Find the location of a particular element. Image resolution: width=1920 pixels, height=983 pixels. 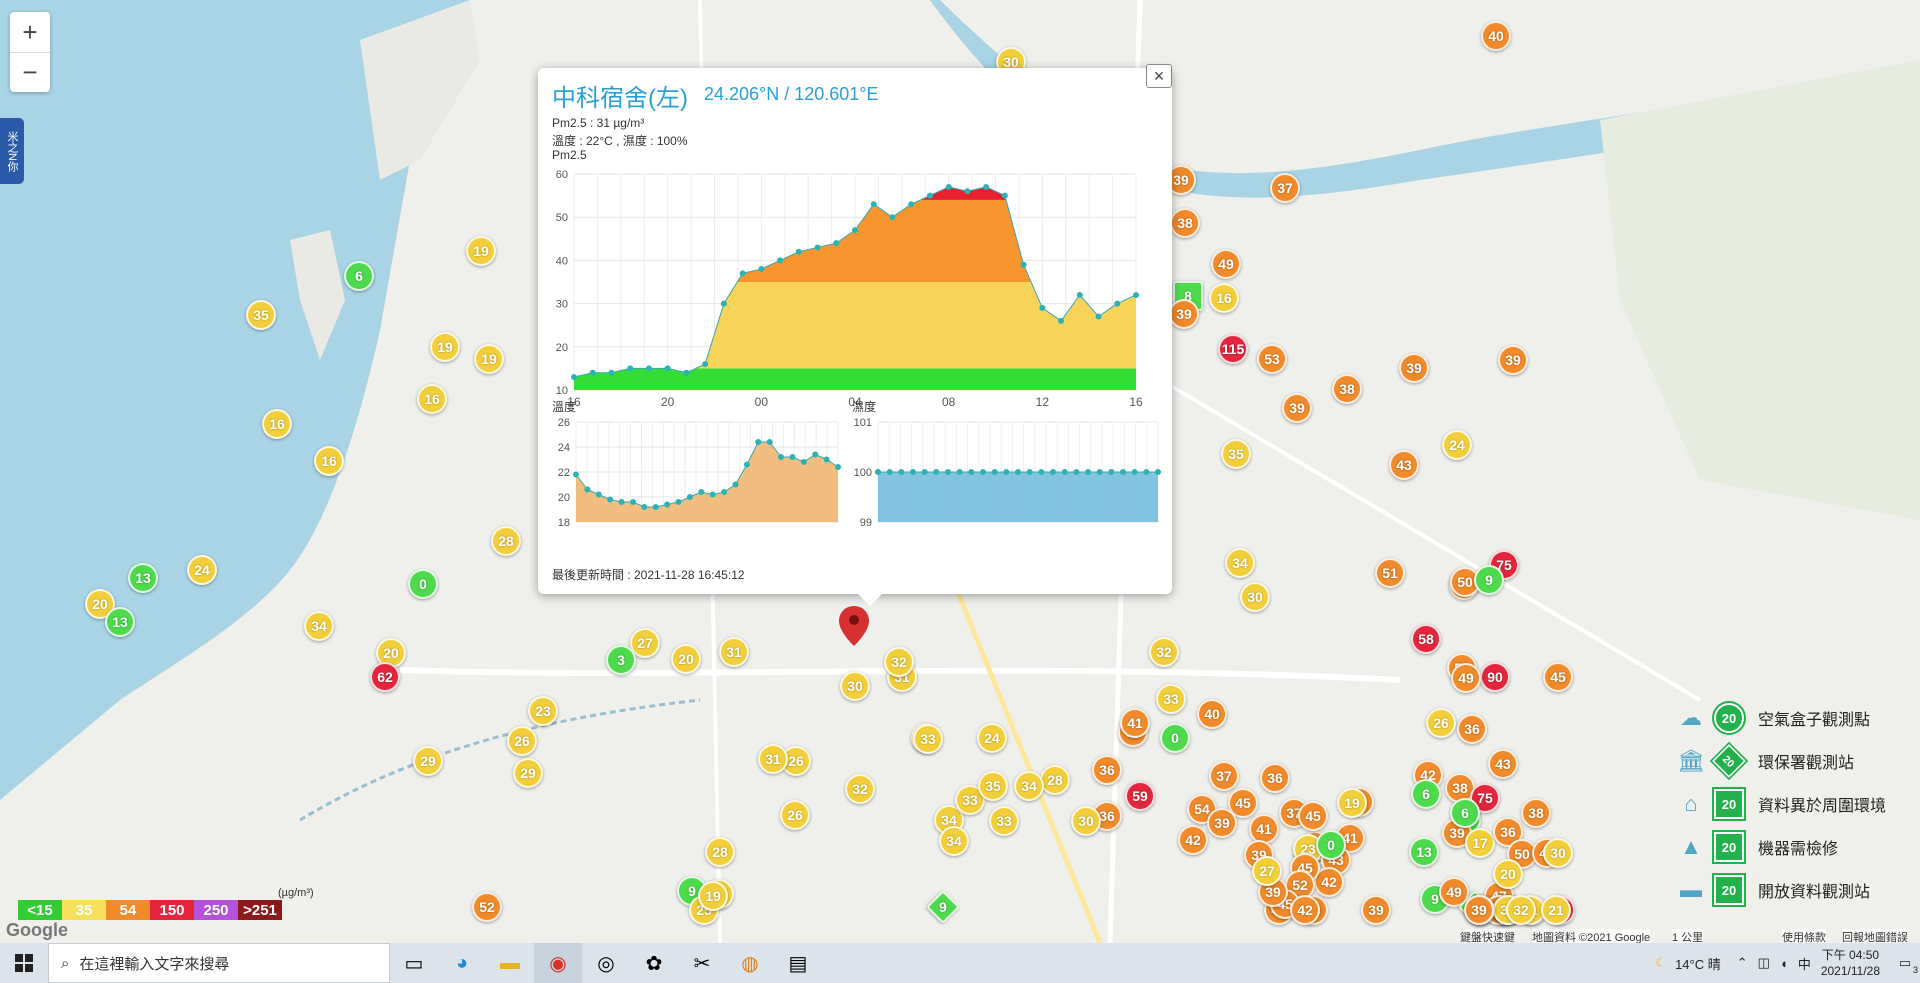

map-scale: 1 公里 is located at coordinates (1688, 936).